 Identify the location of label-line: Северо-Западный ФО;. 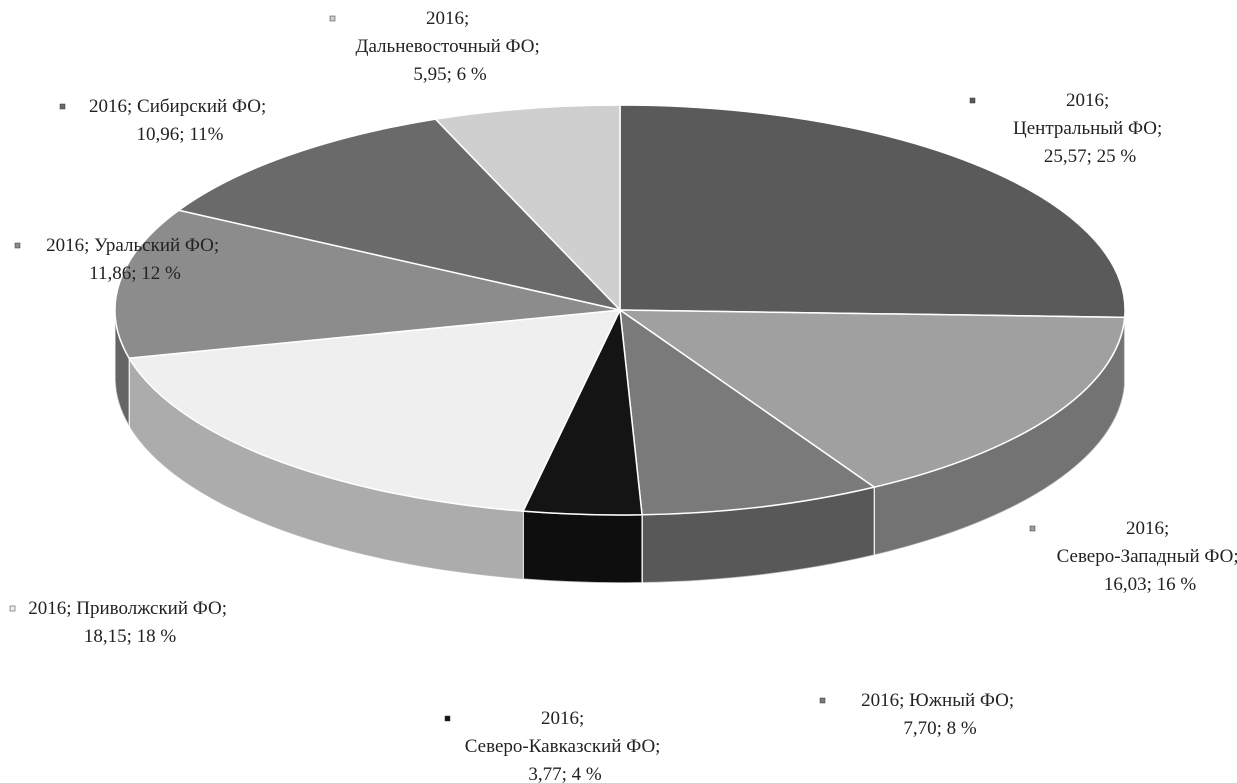
(1147, 556).